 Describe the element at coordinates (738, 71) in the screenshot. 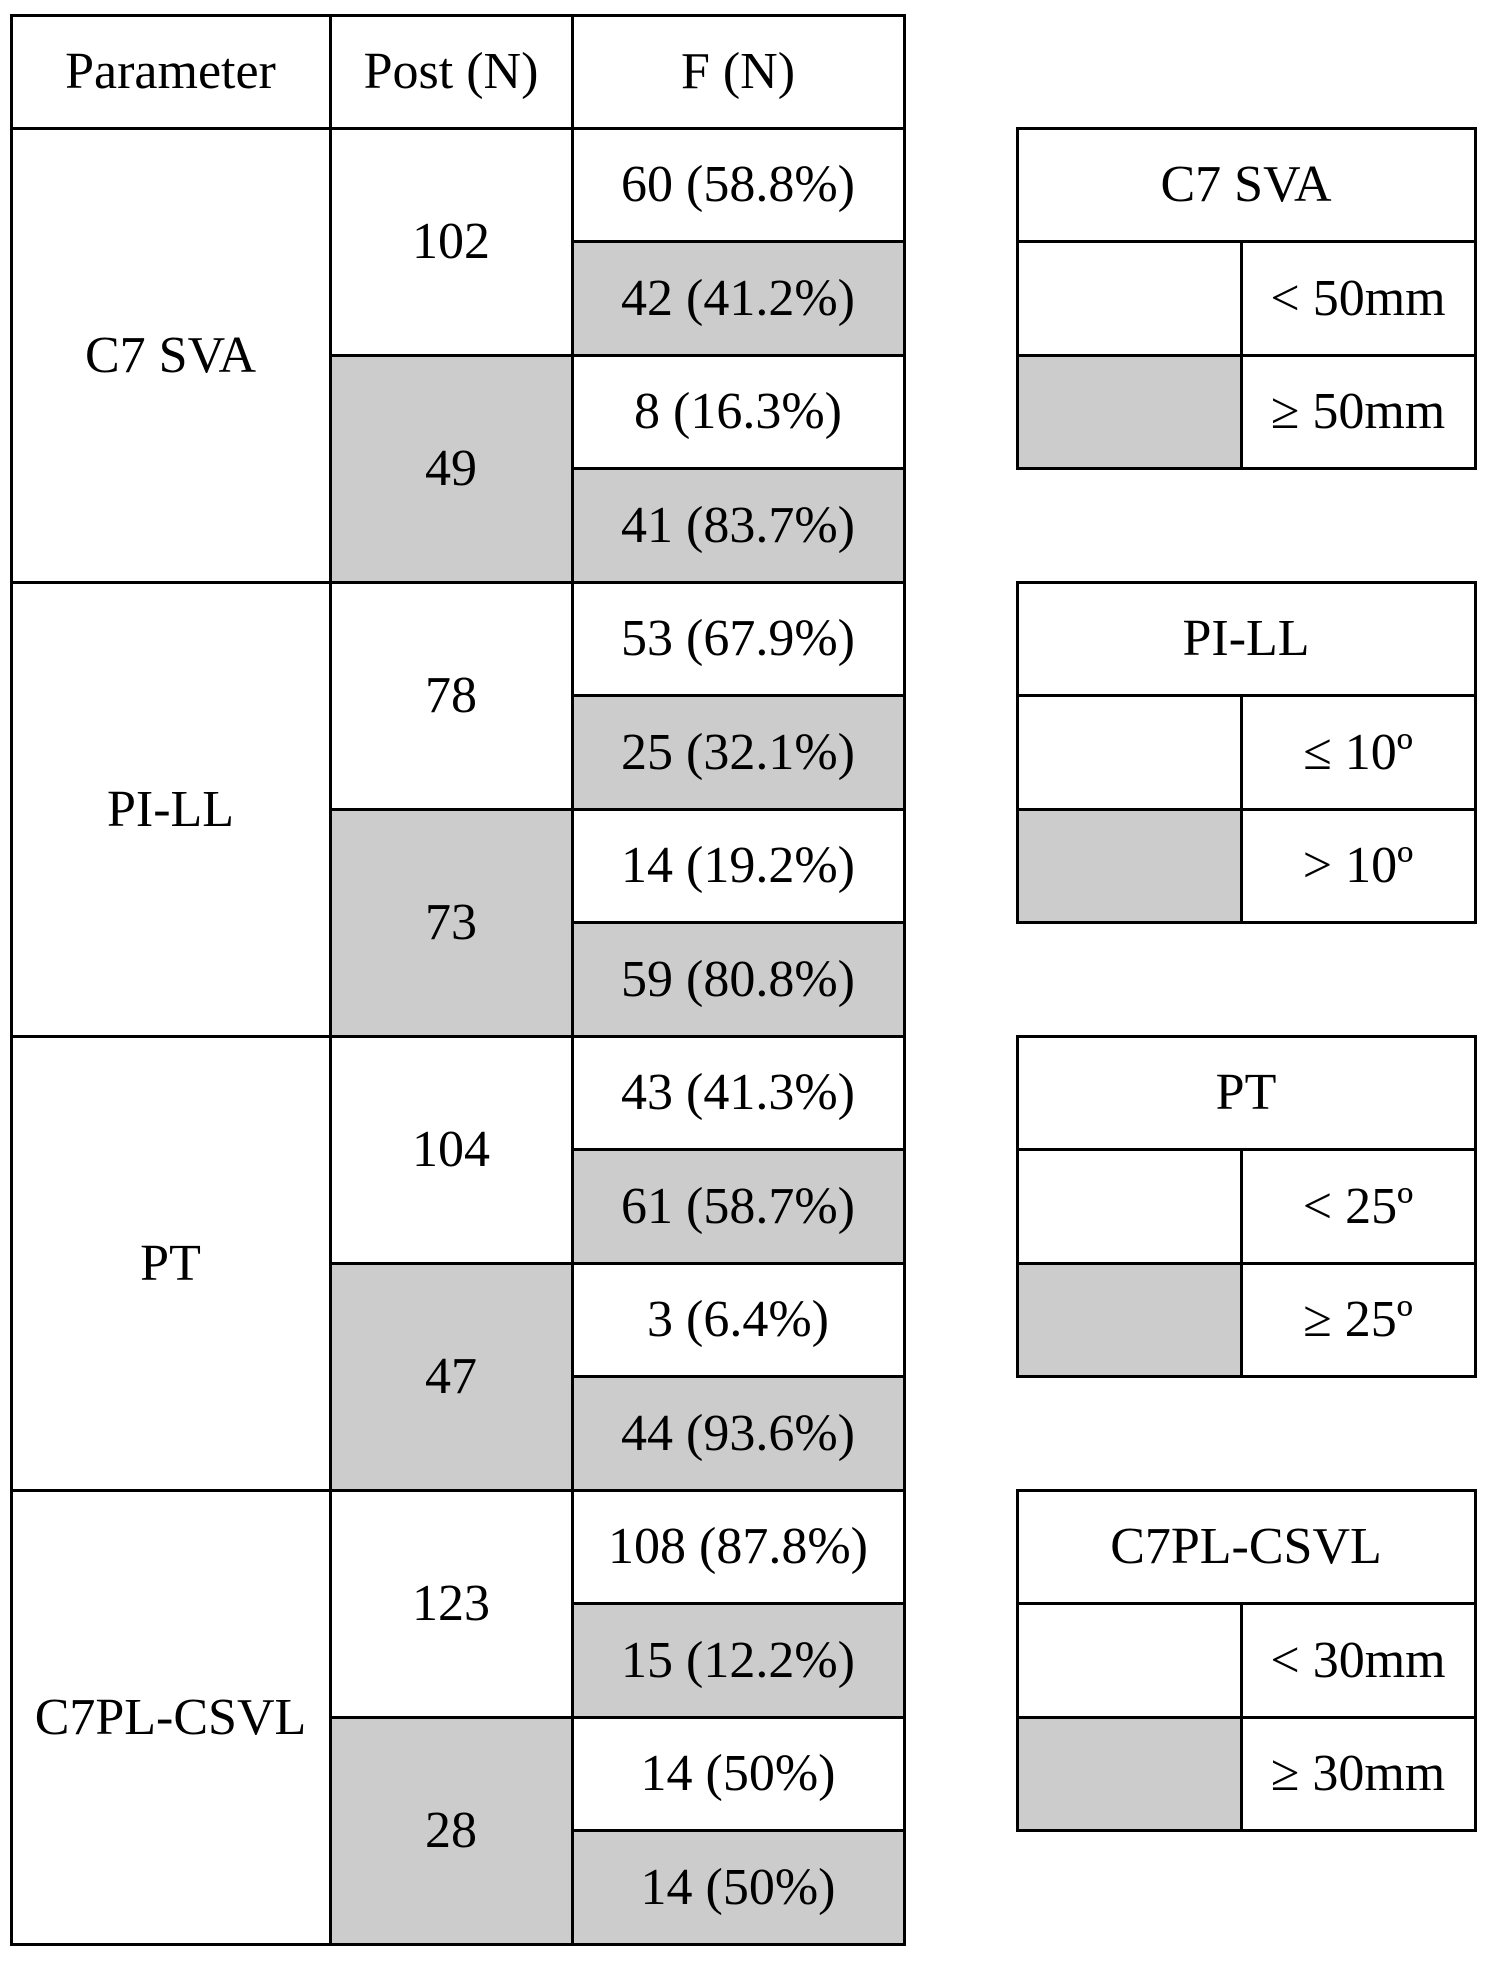

I see `header-f-n: F (N)` at that location.